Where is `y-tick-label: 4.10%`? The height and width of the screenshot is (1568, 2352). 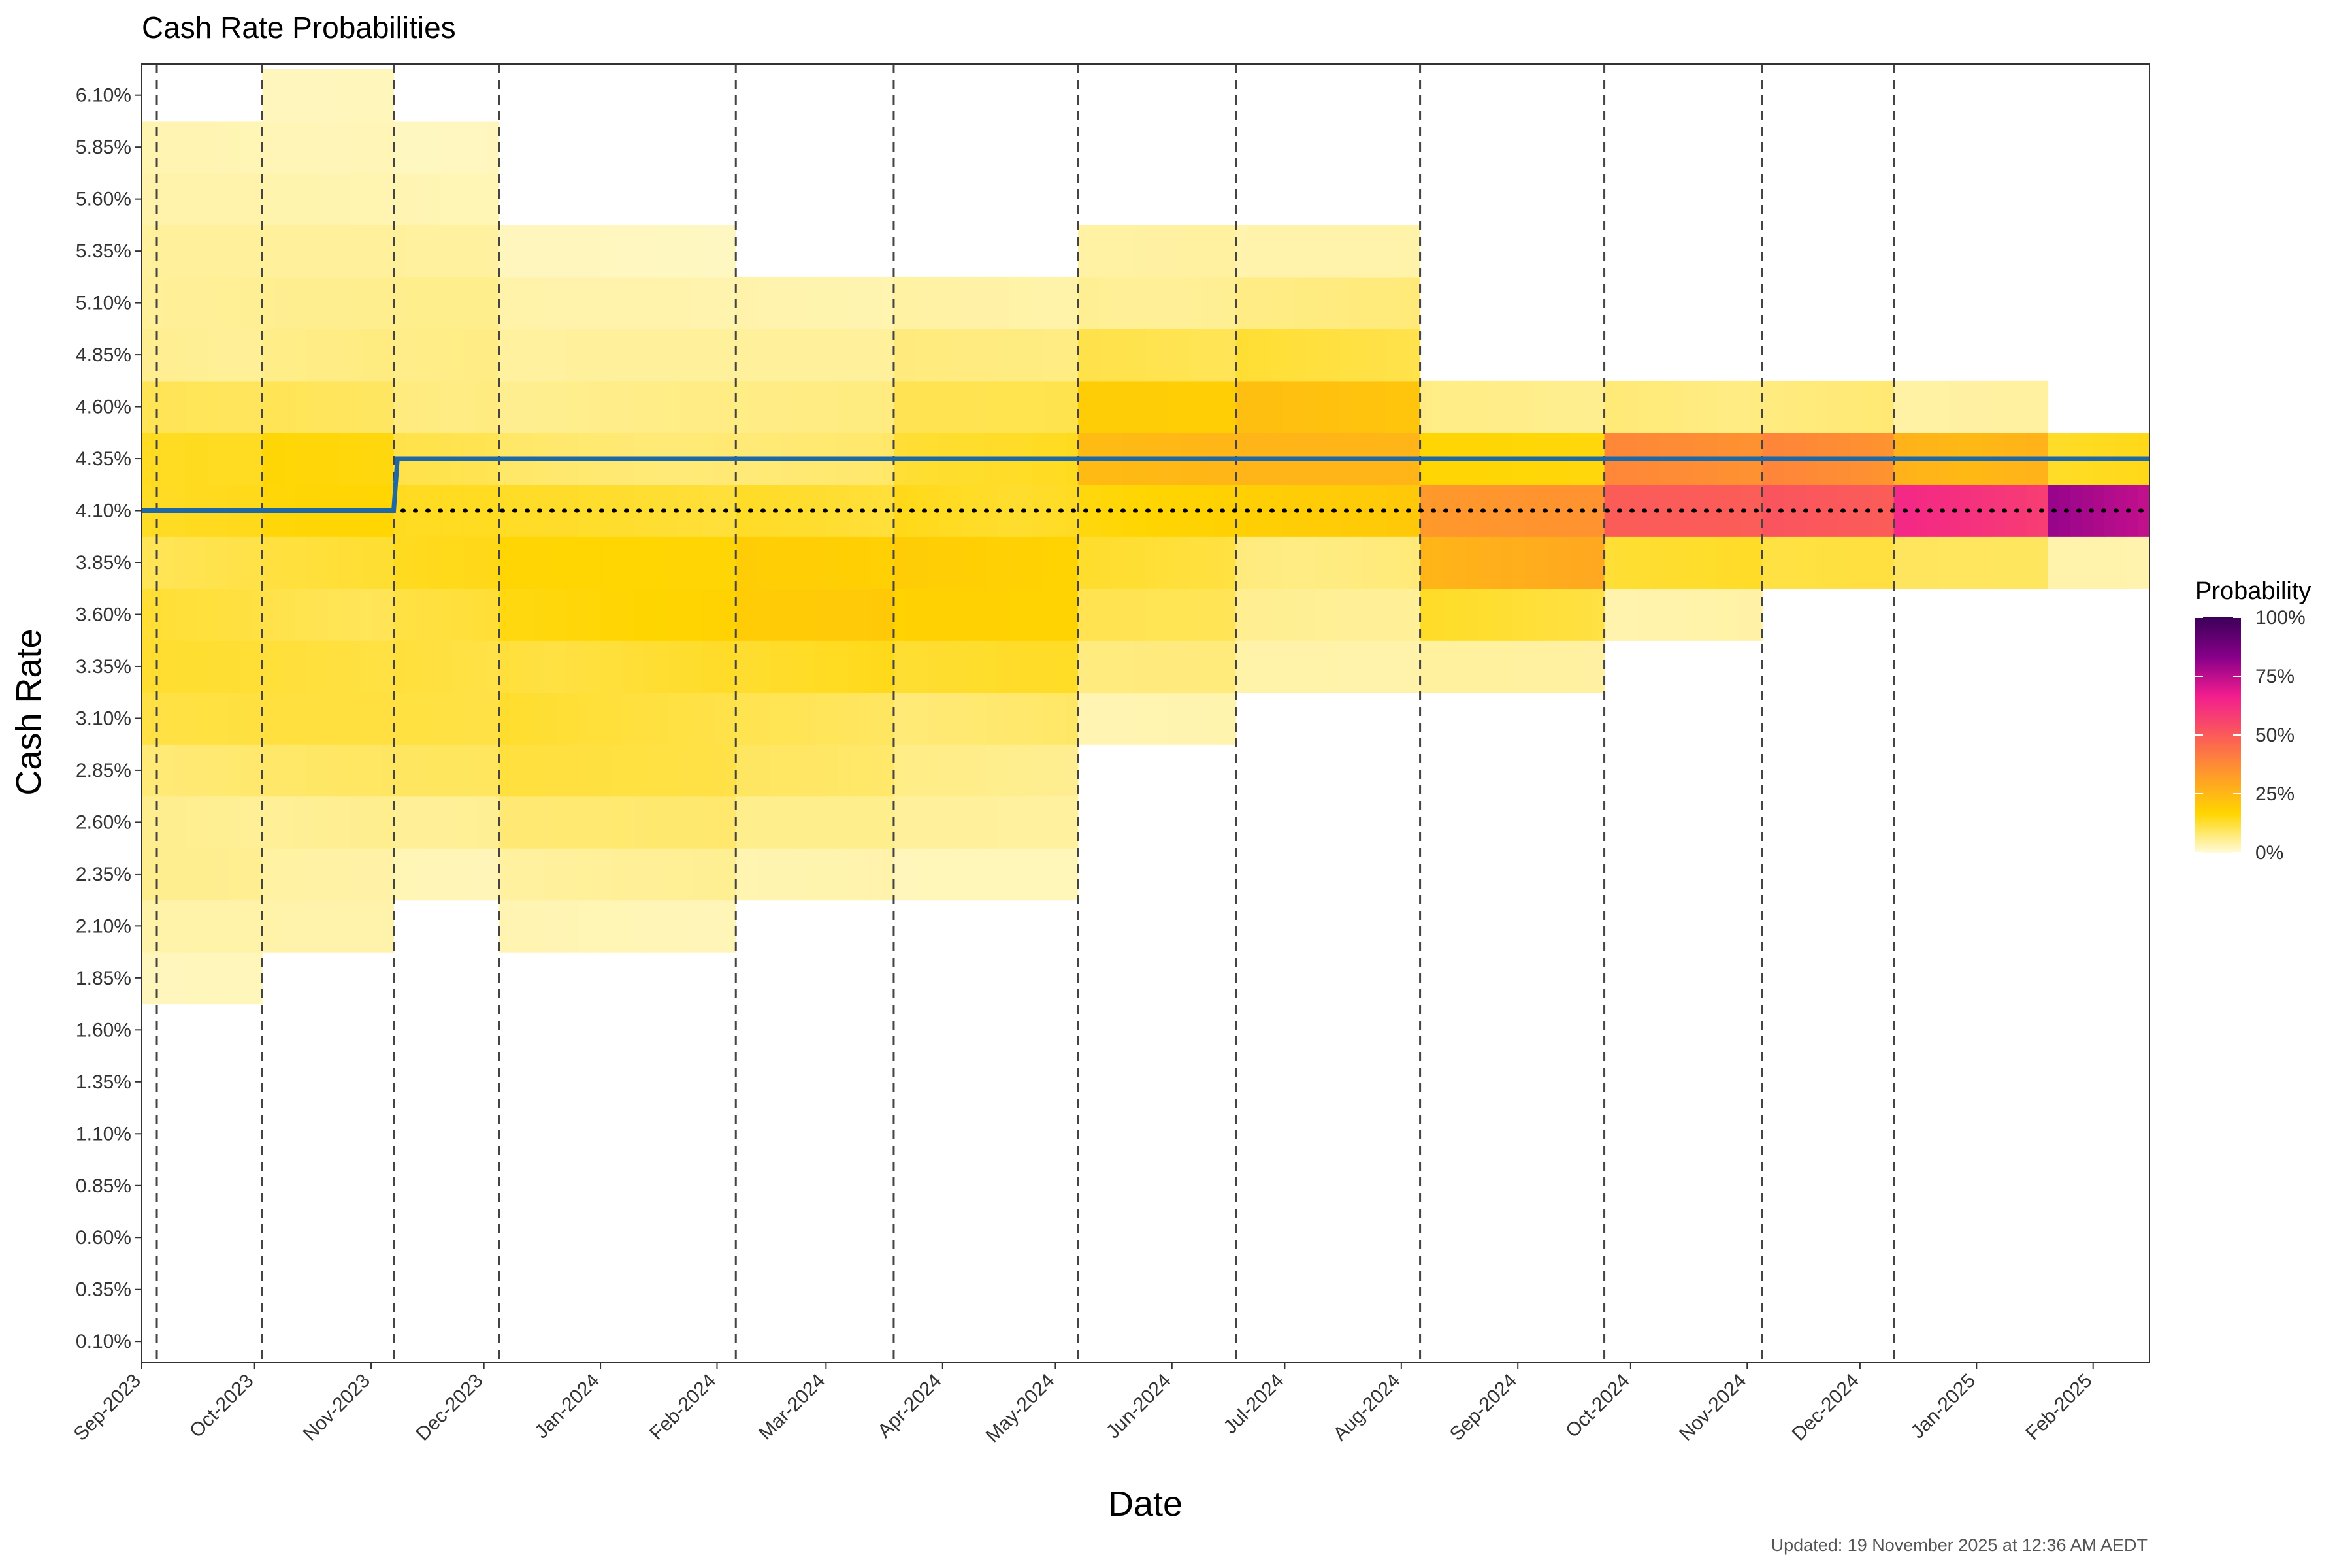 y-tick-label: 4.10% is located at coordinates (103, 511).